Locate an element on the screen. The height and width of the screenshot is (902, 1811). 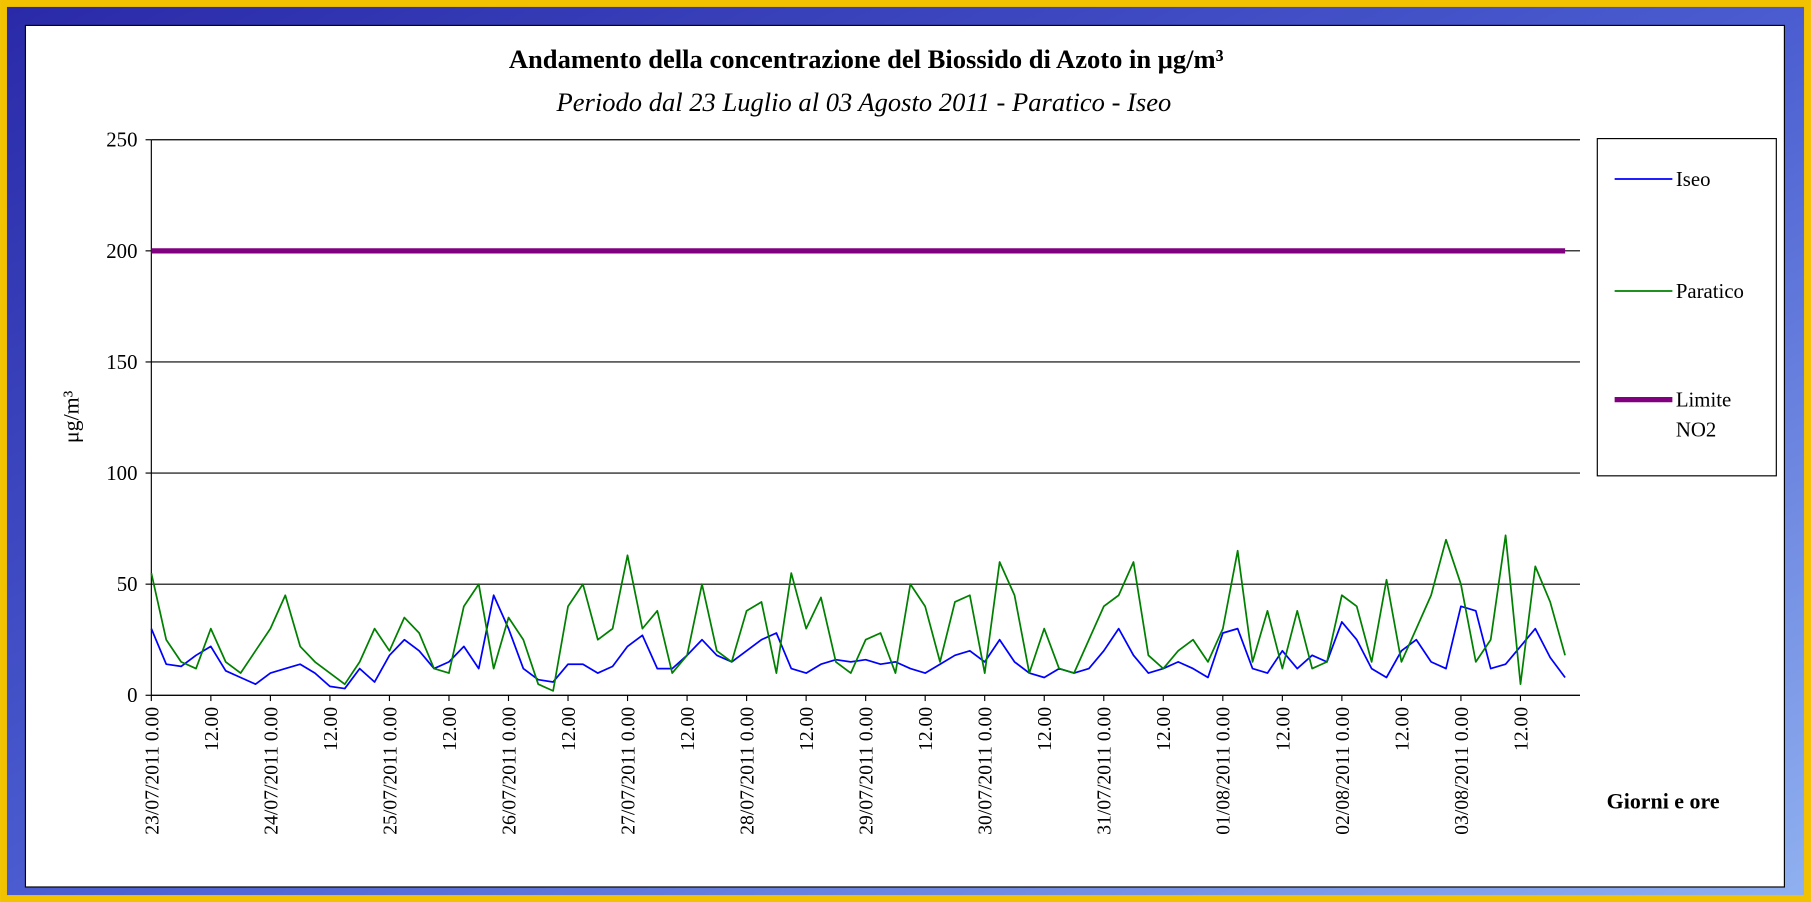
y-tick-label: 250 is located at coordinates (121, 140).